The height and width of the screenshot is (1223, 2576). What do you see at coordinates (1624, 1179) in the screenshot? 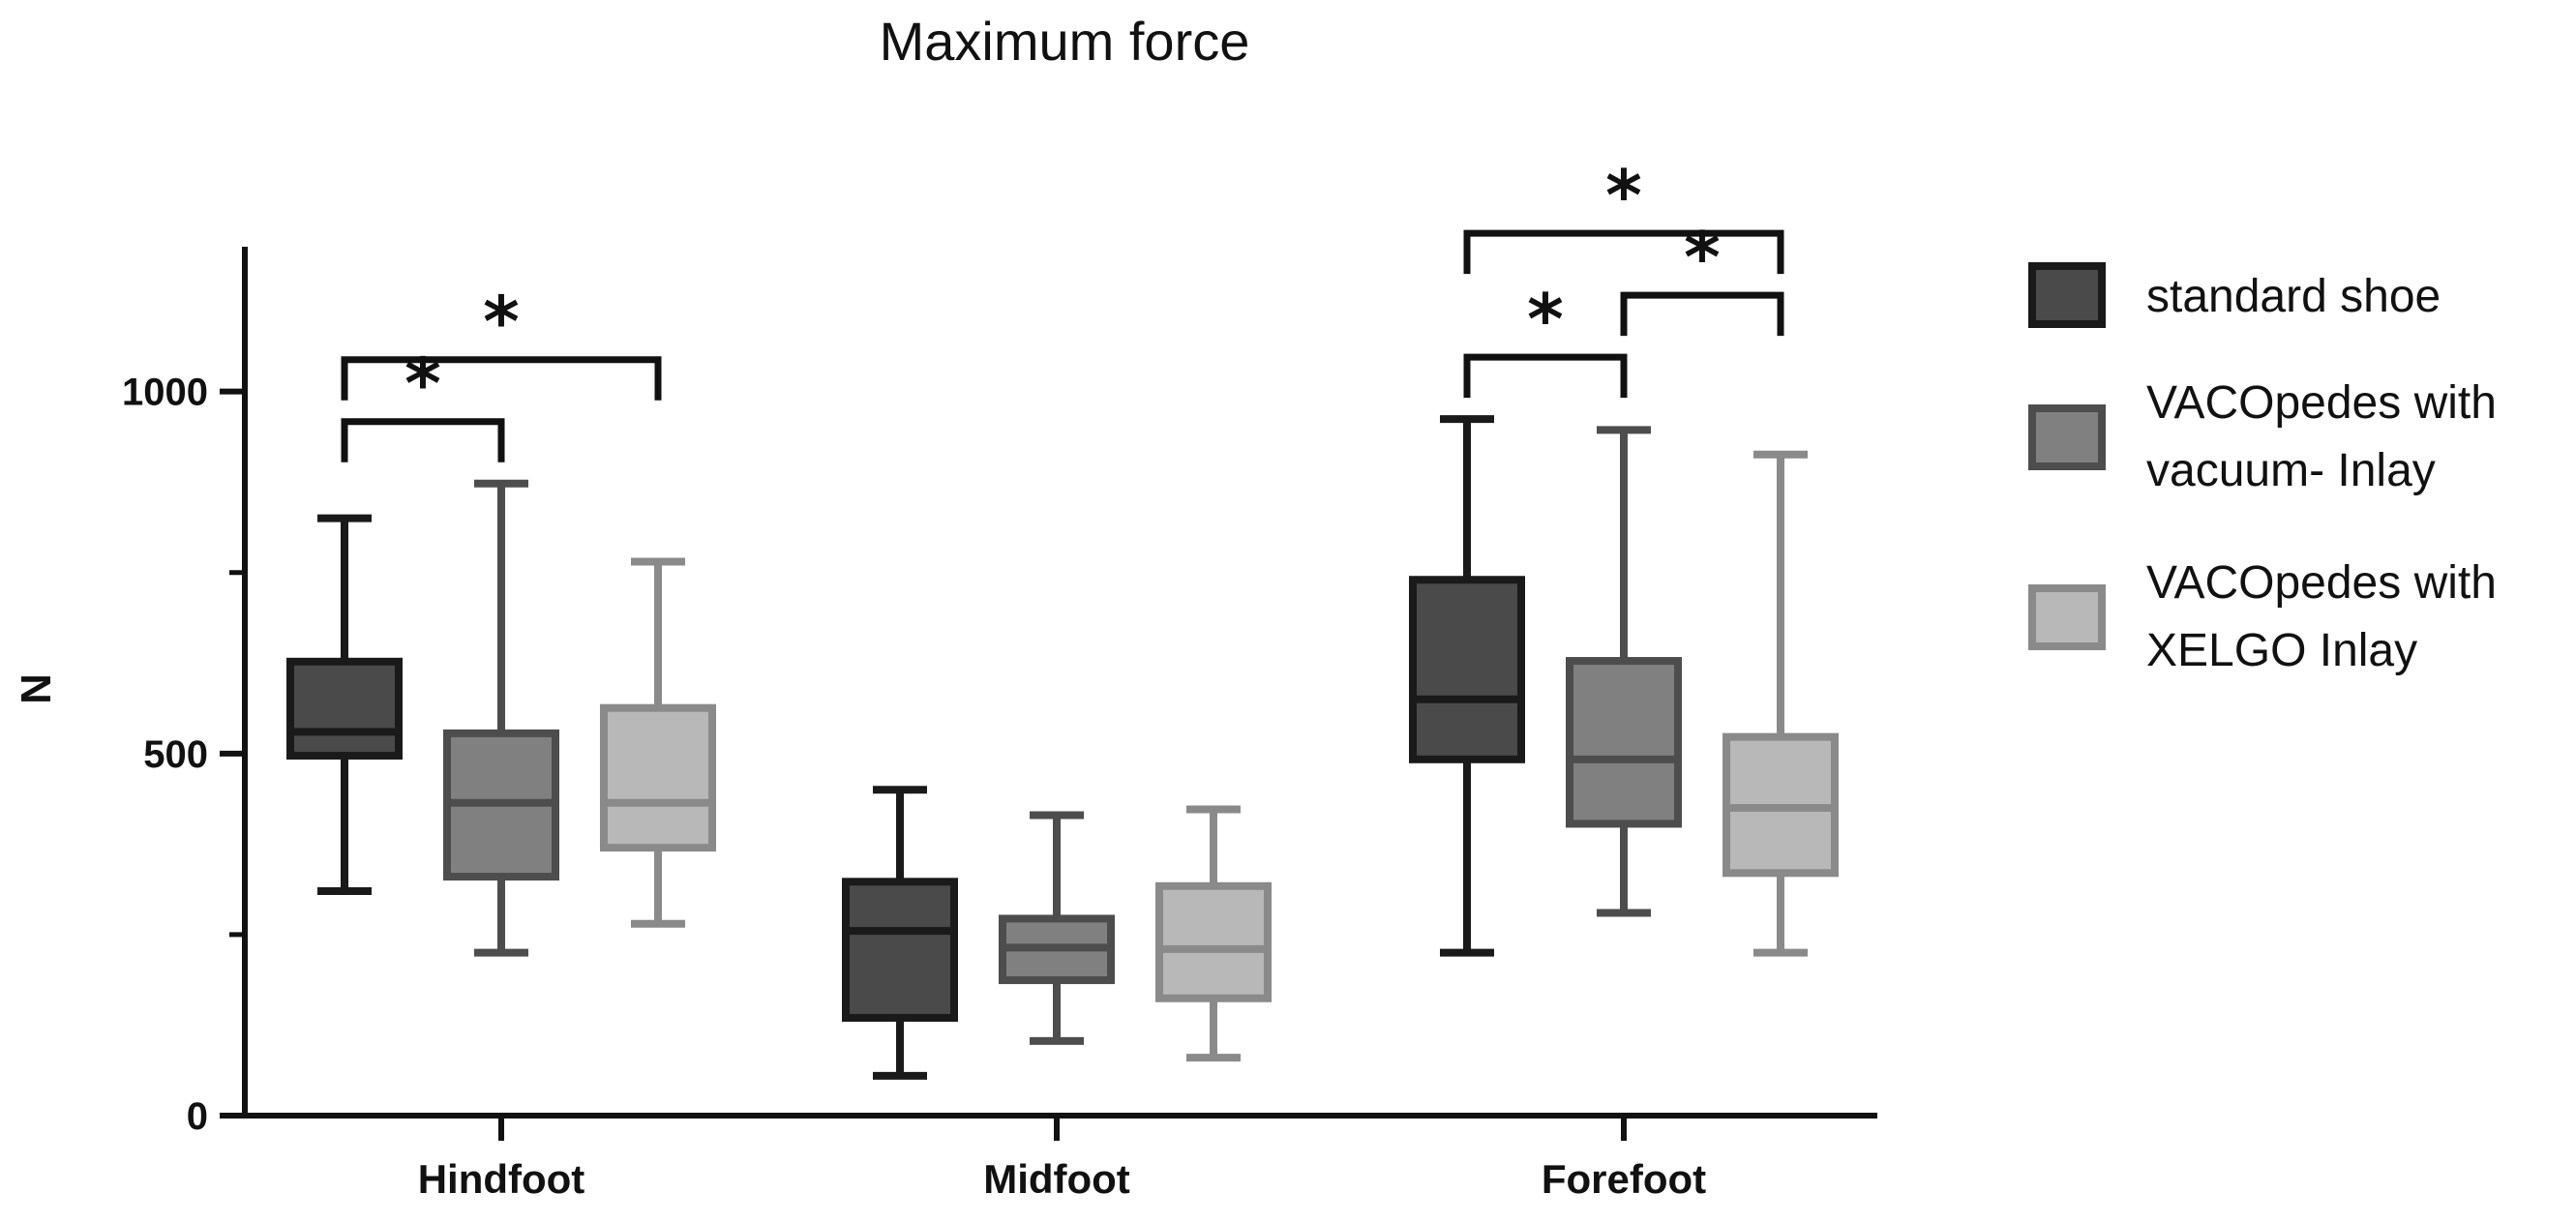
I see `x-category-label: Forefoot` at bounding box center [1624, 1179].